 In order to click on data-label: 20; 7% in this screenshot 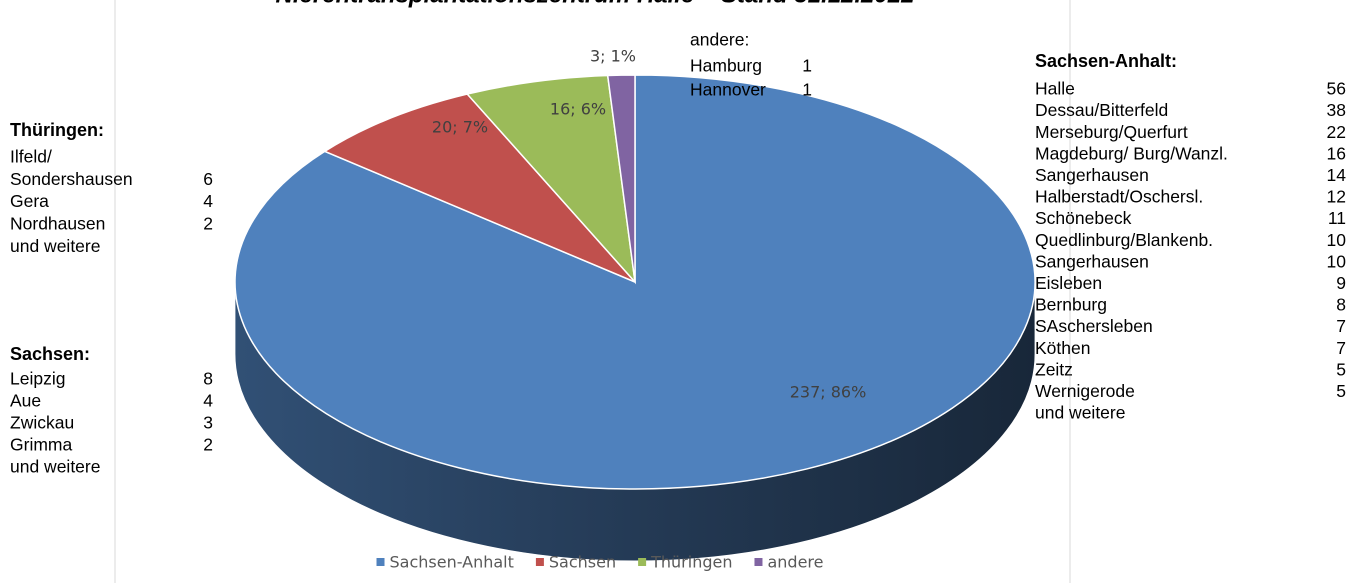, I will do `click(460, 127)`.